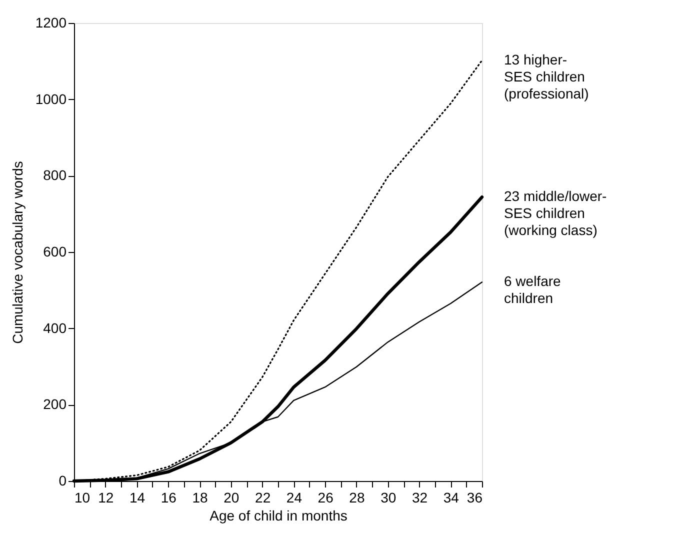 The image size is (691, 542). Describe the element at coordinates (556, 213) in the screenshot. I see `series-label: 23 middle/lower- SES children (working class)` at that location.